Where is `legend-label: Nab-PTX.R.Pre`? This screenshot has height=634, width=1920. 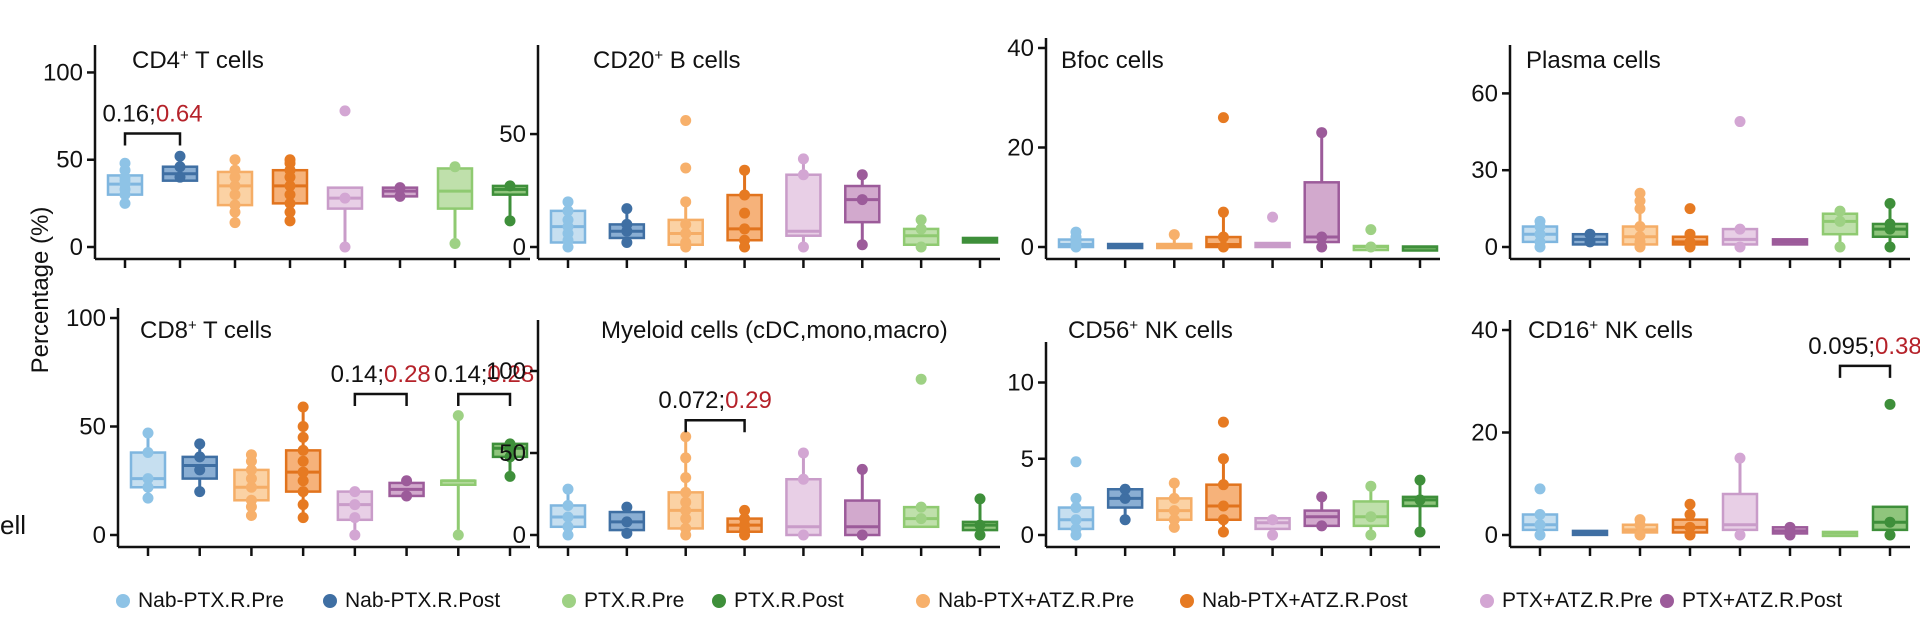 legend-label: Nab-PTX.R.Pre is located at coordinates (211, 600).